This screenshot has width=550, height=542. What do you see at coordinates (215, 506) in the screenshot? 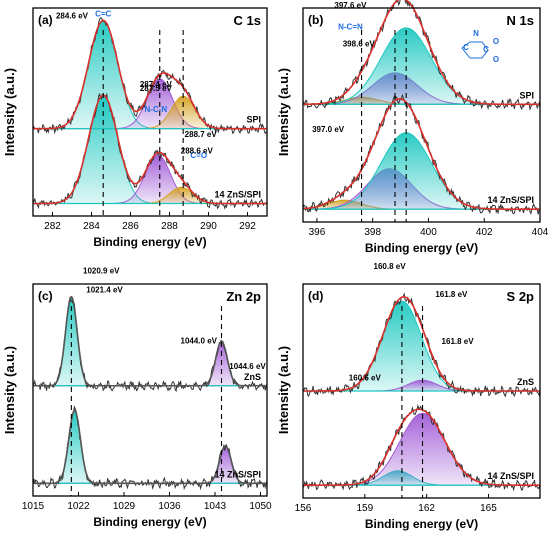
I see `x-tick-label: 1043` at bounding box center [215, 506].